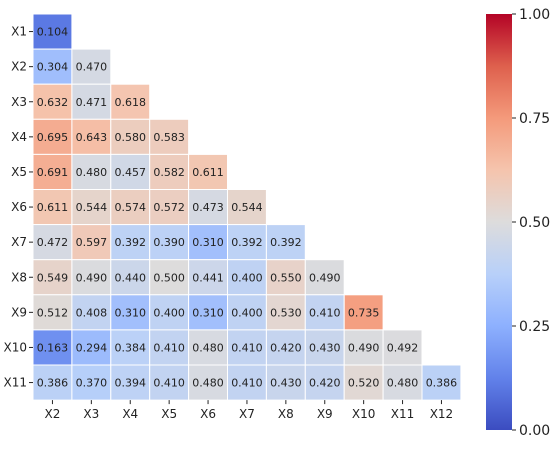 This screenshot has height=455, width=550. What do you see at coordinates (534, 119) in the screenshot?
I see `colorbar-tick-label: 0.75` at bounding box center [534, 119].